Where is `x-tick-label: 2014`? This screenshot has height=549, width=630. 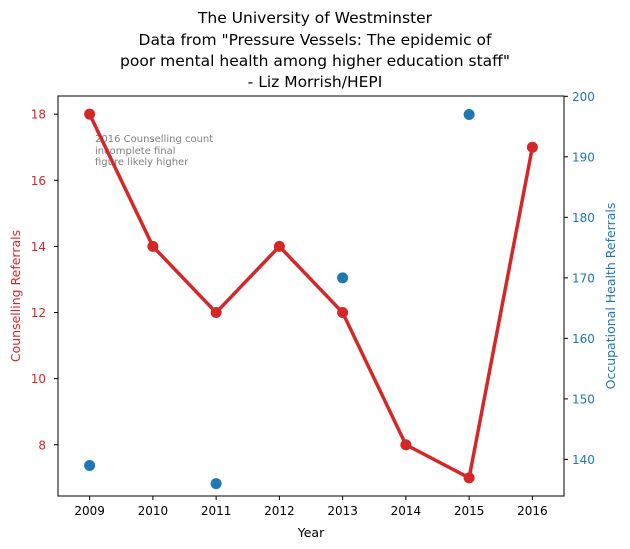
x-tick-label: 2014 is located at coordinates (406, 511).